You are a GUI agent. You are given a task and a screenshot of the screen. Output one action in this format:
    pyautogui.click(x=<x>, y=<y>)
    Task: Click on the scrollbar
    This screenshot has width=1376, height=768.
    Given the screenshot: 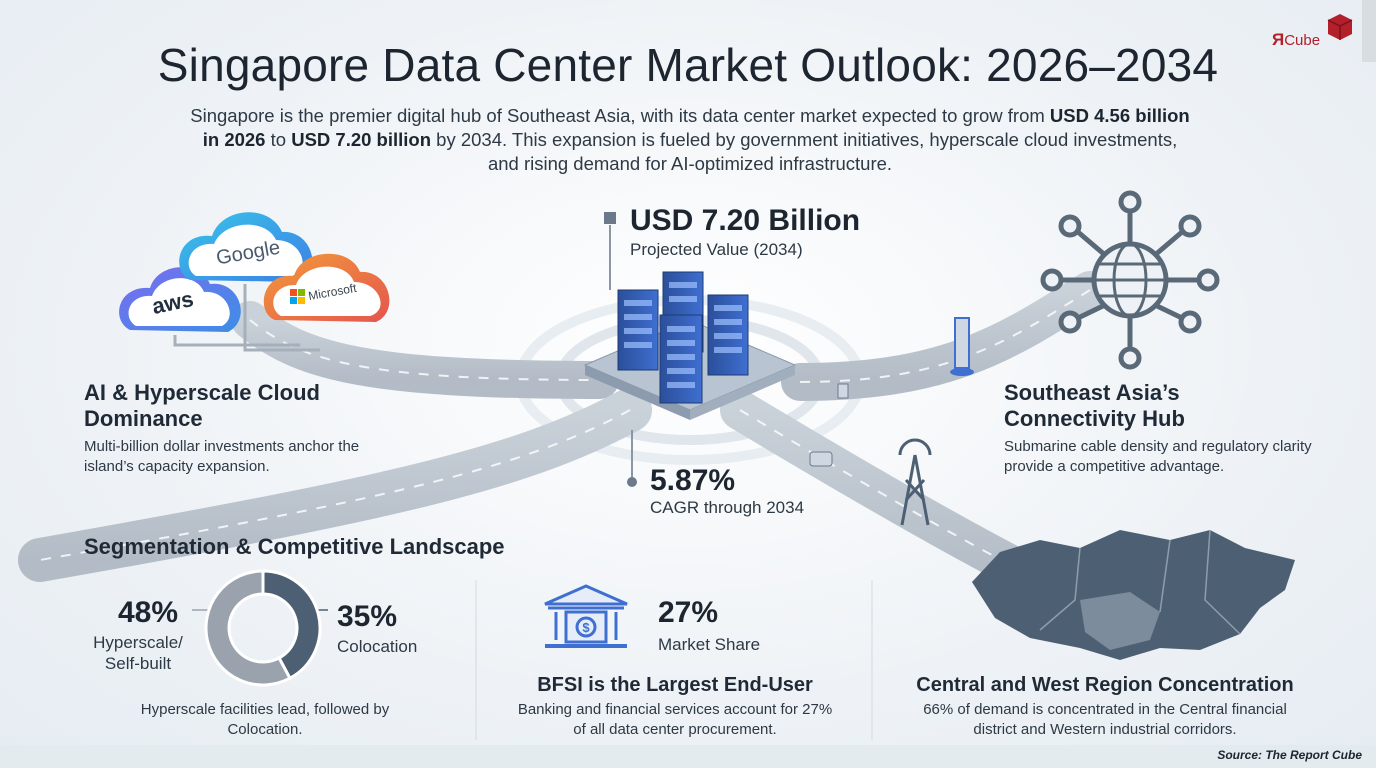 What is the action you would take?
    pyautogui.click(x=1369, y=31)
    